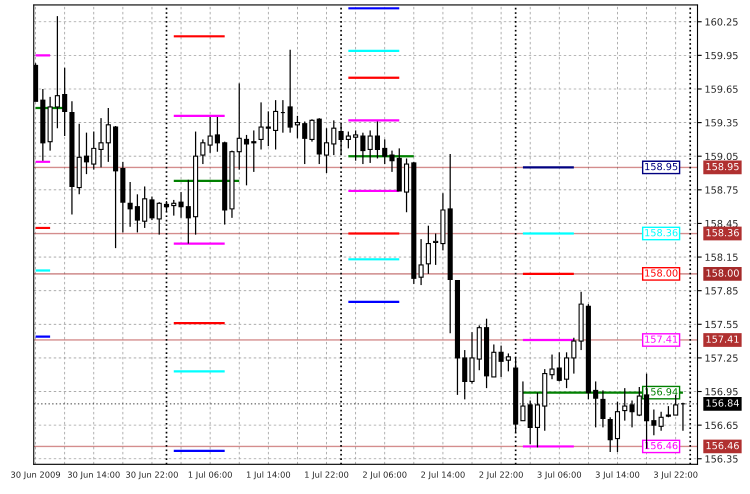 Image resolution: width=750 pixels, height=494 pixels. I want to click on annotation: 158.00, so click(661, 273).